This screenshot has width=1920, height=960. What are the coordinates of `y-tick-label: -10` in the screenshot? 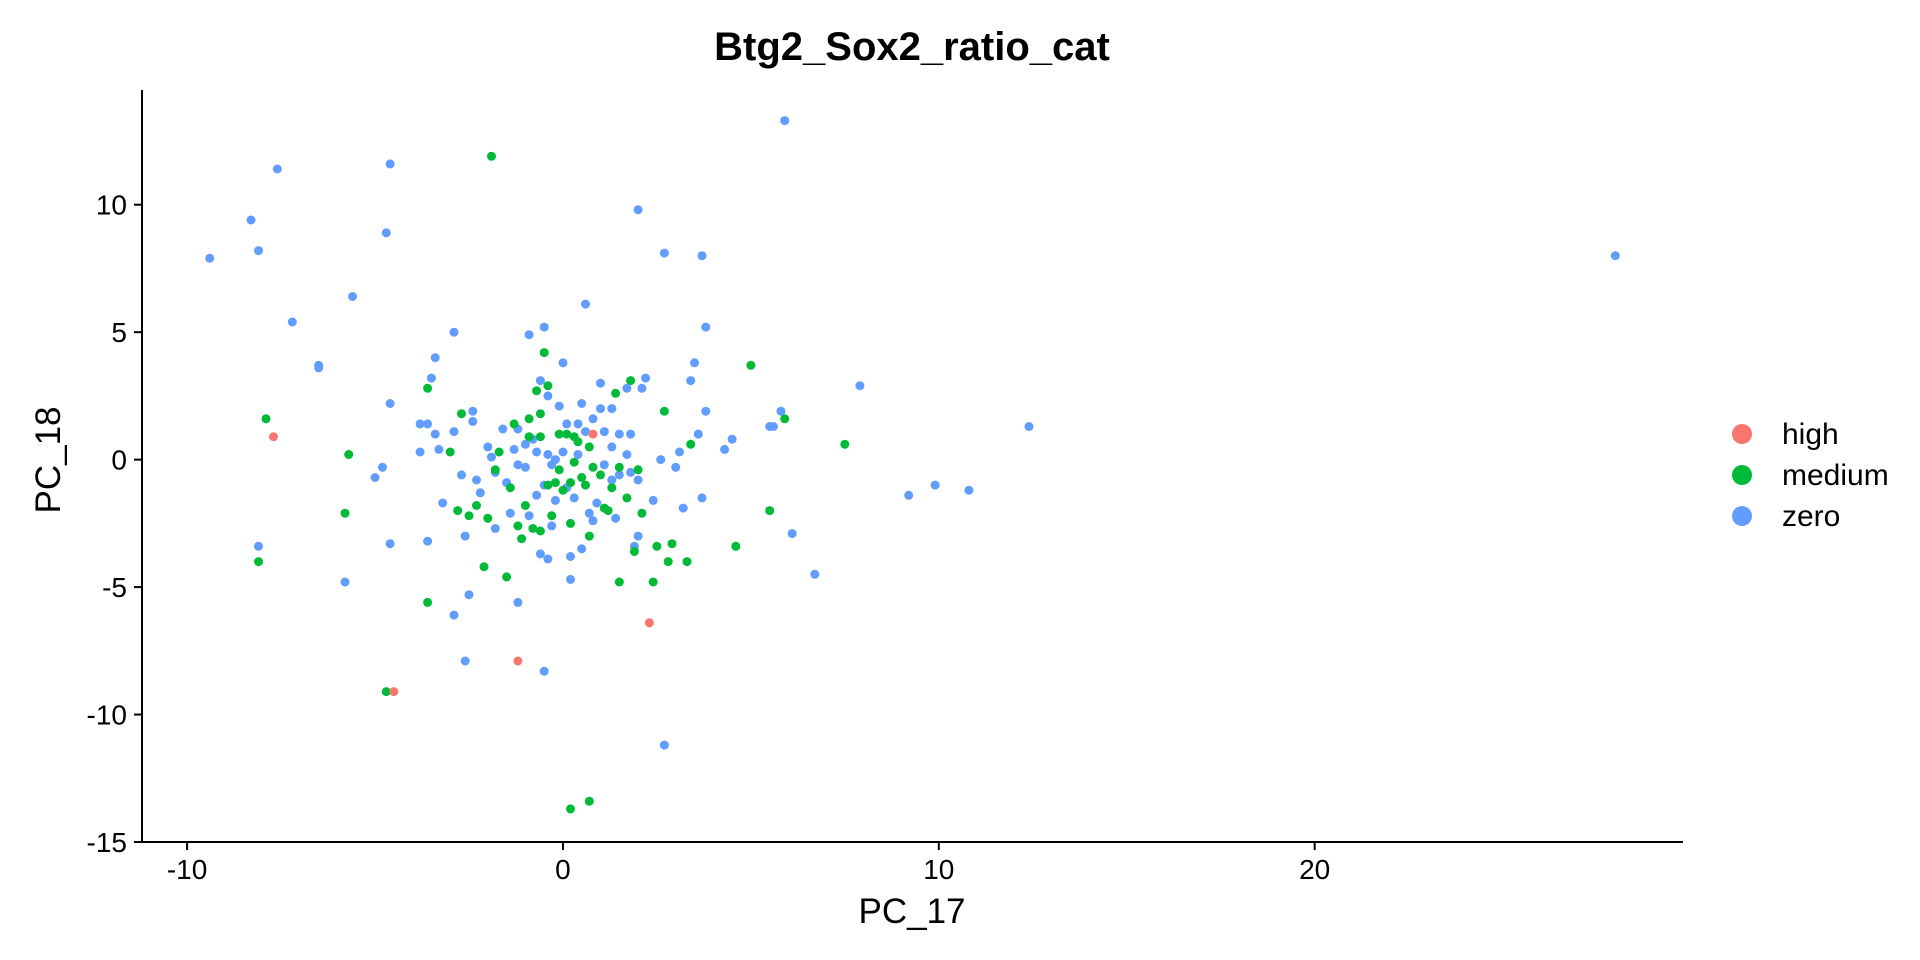 It's located at (107, 715).